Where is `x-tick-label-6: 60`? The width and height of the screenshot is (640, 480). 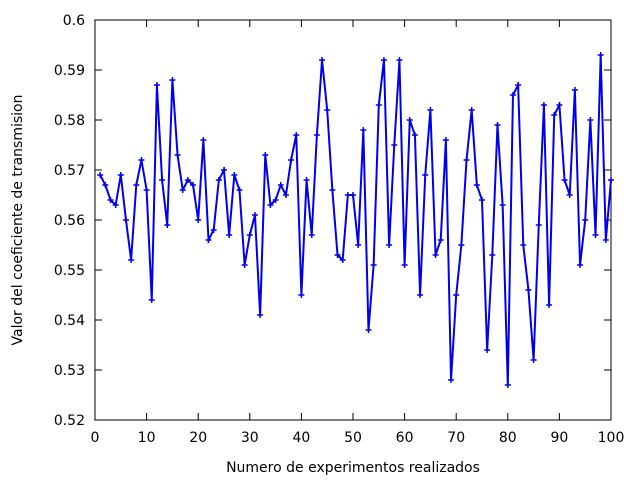
x-tick-label-6: 60 is located at coordinates (405, 438).